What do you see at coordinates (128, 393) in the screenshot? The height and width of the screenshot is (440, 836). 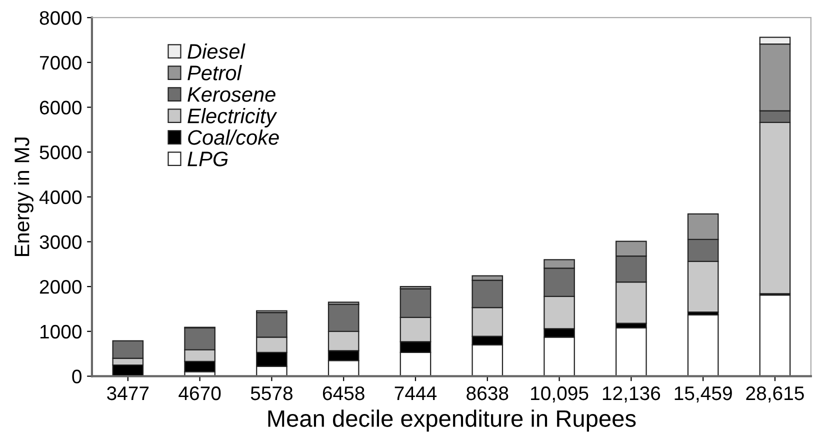 I see `x-tick-label: 3477` at bounding box center [128, 393].